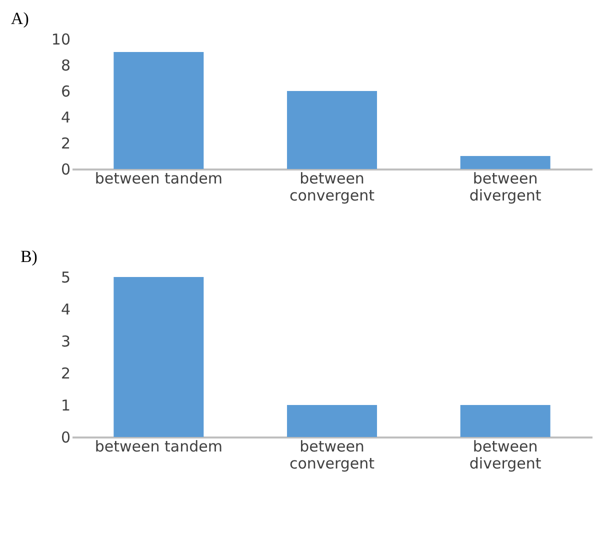 The width and height of the screenshot is (605, 555). What do you see at coordinates (60, 39) in the screenshot?
I see `y-tick-label: 10` at bounding box center [60, 39].